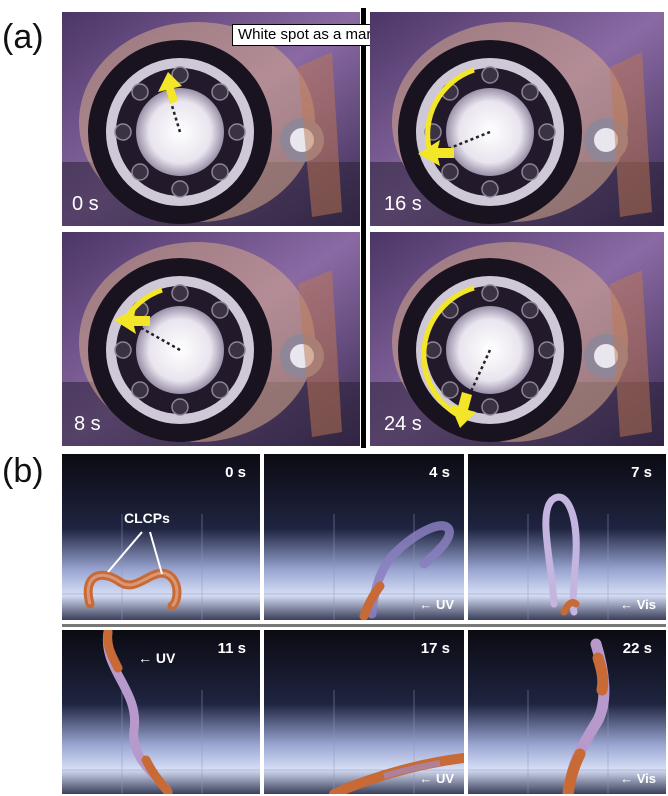  Describe the element at coordinates (211, 119) in the screenshot. I see `motor-photo-0s: 0 s` at that location.